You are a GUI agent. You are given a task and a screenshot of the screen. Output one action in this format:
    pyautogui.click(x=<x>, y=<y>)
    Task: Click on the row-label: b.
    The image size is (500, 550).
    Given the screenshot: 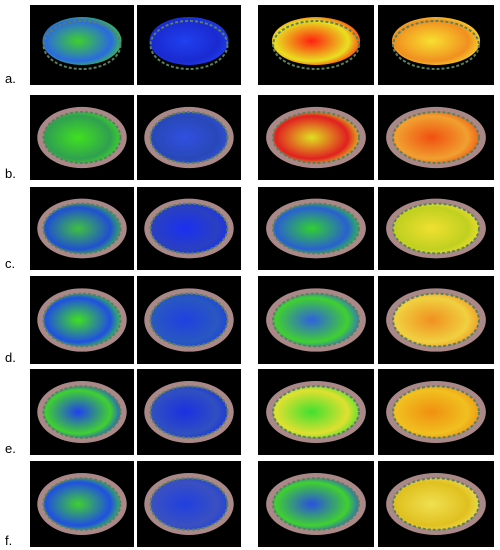 What is the action you would take?
    pyautogui.click(x=10, y=173)
    